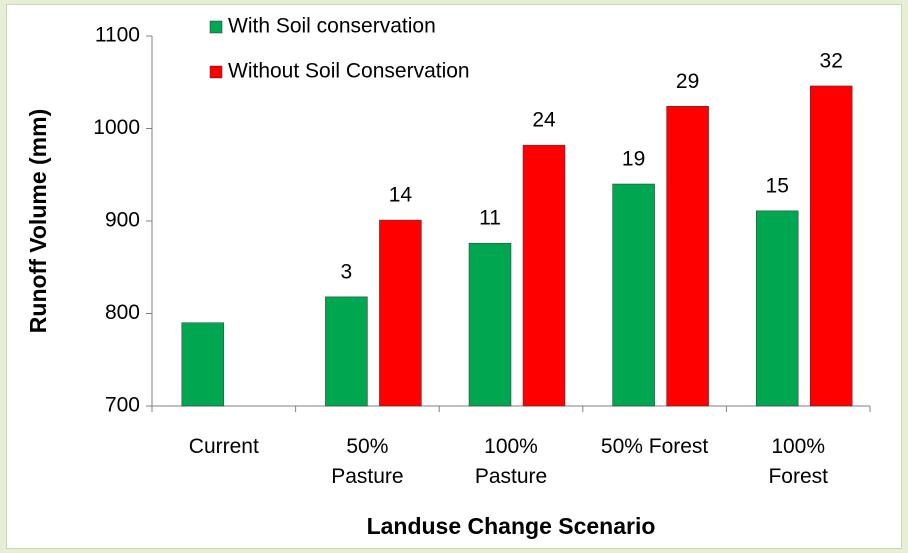 The image size is (908, 553). Describe the element at coordinates (633, 159) in the screenshot. I see `bar-annotation: 19` at that location.